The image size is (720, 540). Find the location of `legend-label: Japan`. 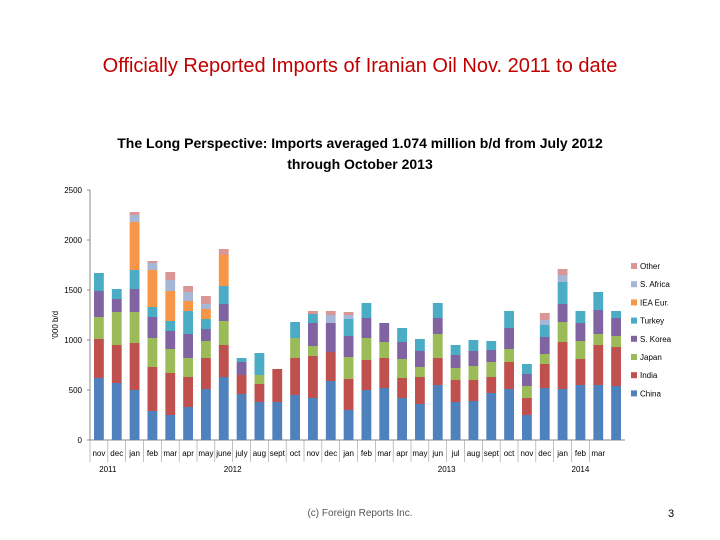

legend-label: Japan is located at coordinates (651, 357).